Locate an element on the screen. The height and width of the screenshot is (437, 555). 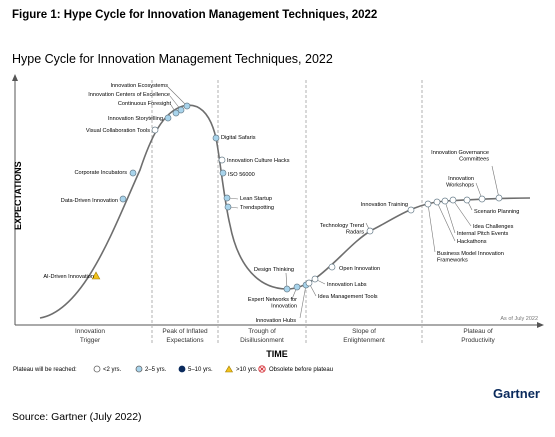
phase-label: Plateau of is located at coordinates (477, 331).